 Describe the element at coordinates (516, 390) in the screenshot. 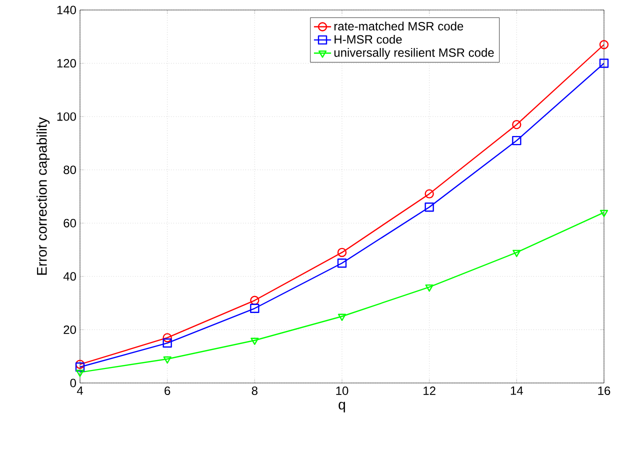

I see `x-tick-label: 14` at that location.